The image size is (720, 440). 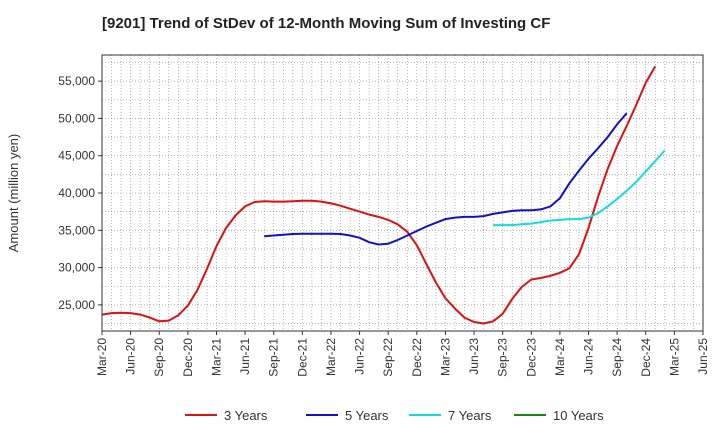 I want to click on x-tick-label: Jun-20, so click(x=131, y=356).